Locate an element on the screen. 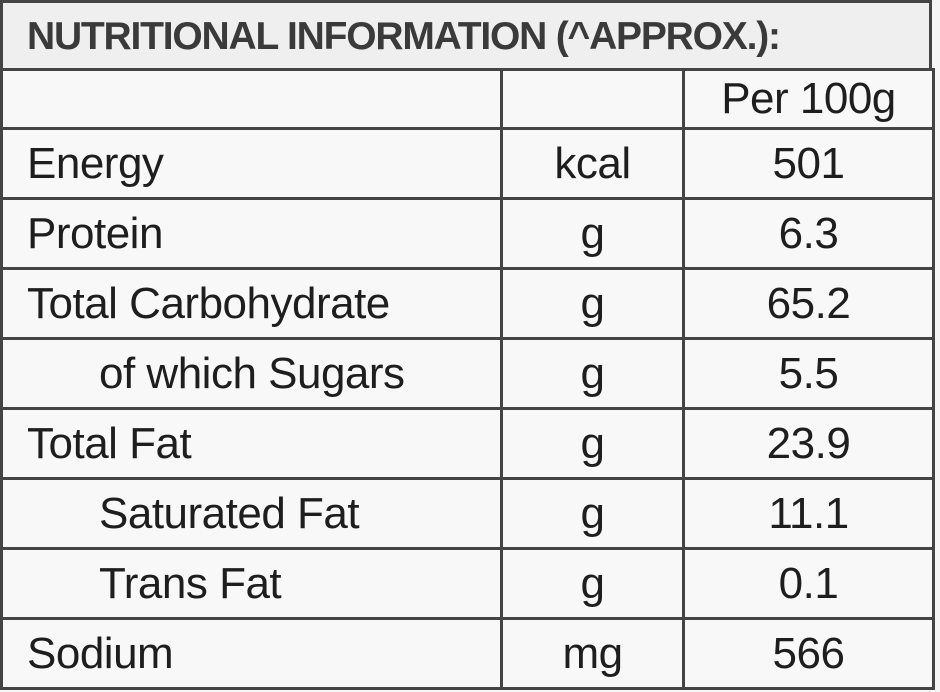 This screenshot has width=940, height=692. row: Sodium mg 566 is located at coordinates (467, 653).